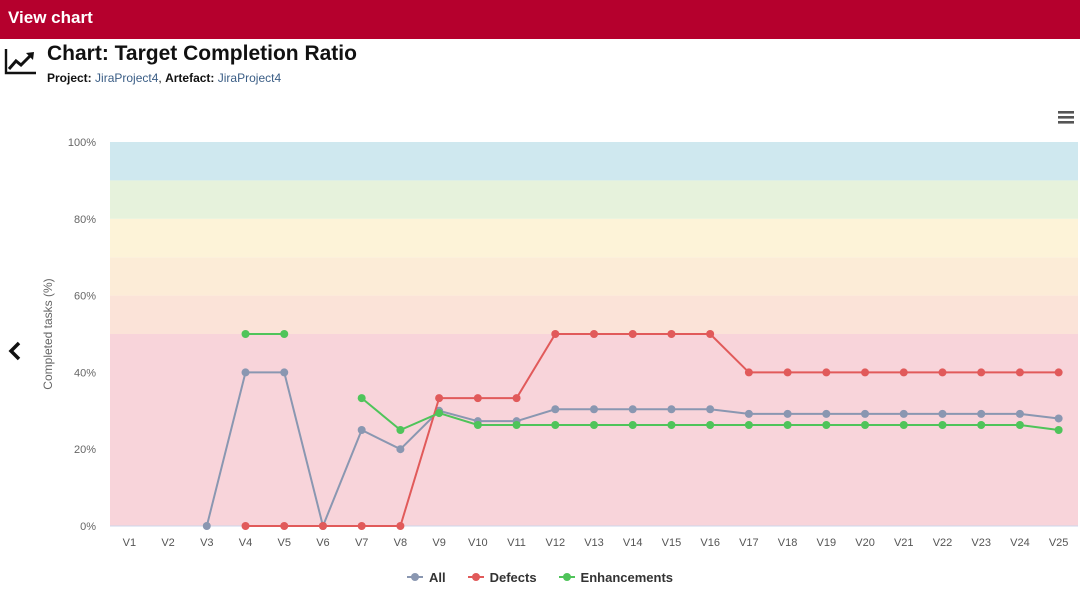 The height and width of the screenshot is (592, 1080). Describe the element at coordinates (284, 543) in the screenshot. I see `x-tick-label: V5` at that location.